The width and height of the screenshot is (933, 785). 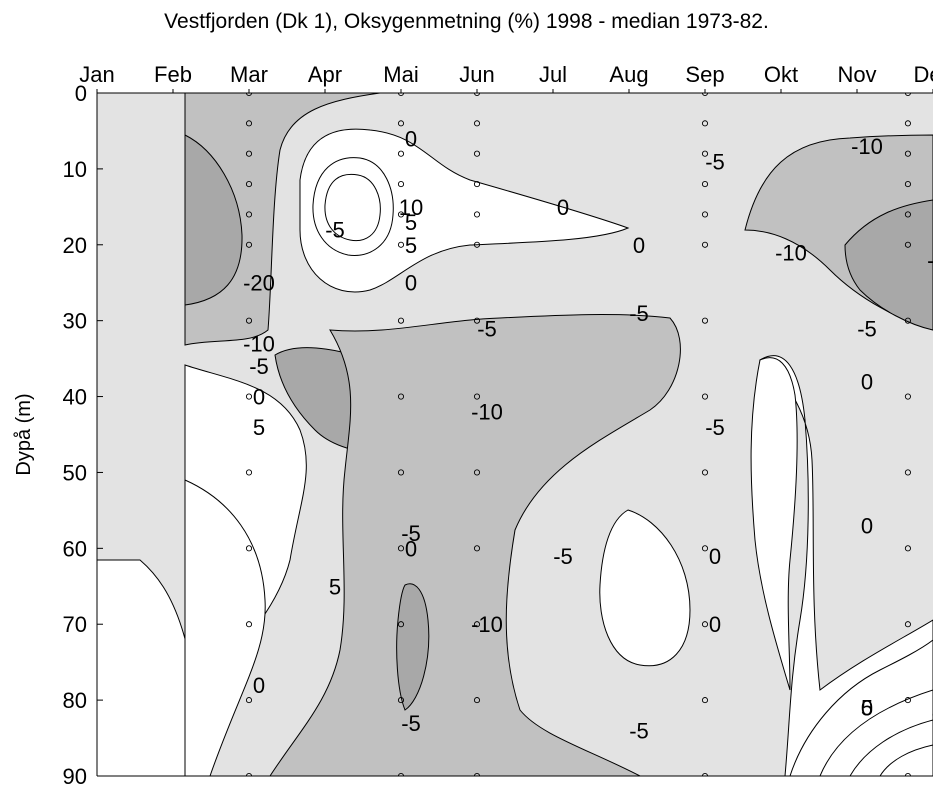 What do you see at coordinates (75, 774) in the screenshot?
I see `y-tick-label: 90` at bounding box center [75, 774].